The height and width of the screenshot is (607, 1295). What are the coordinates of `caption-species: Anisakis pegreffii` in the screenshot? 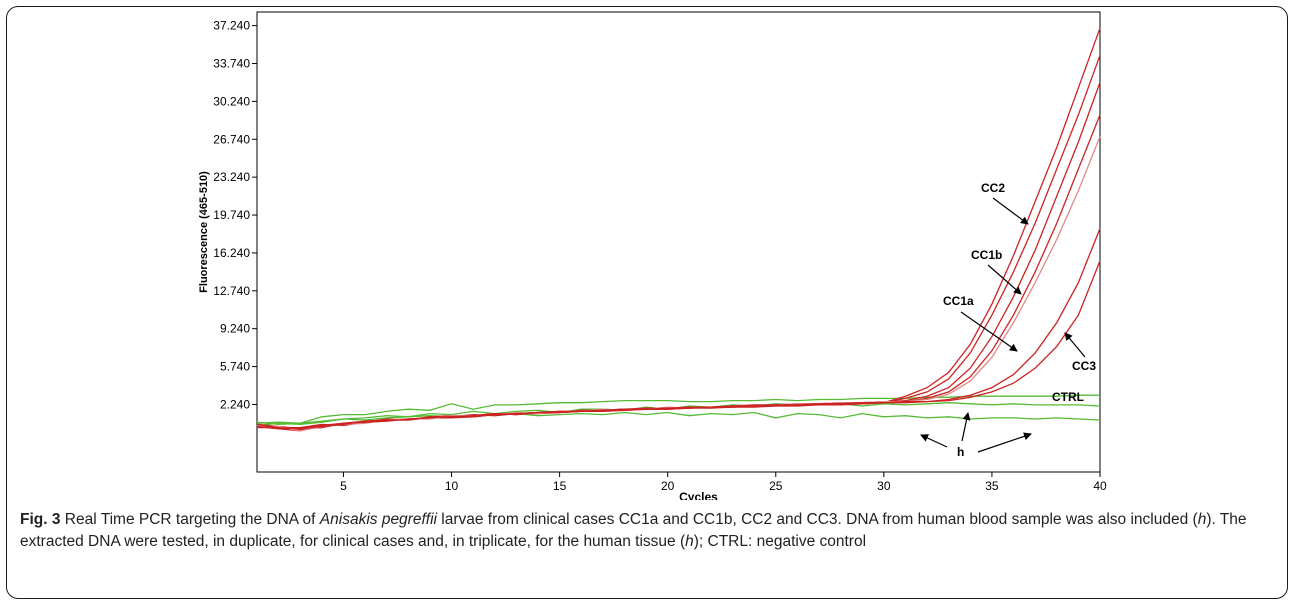 It's located at (378, 519).